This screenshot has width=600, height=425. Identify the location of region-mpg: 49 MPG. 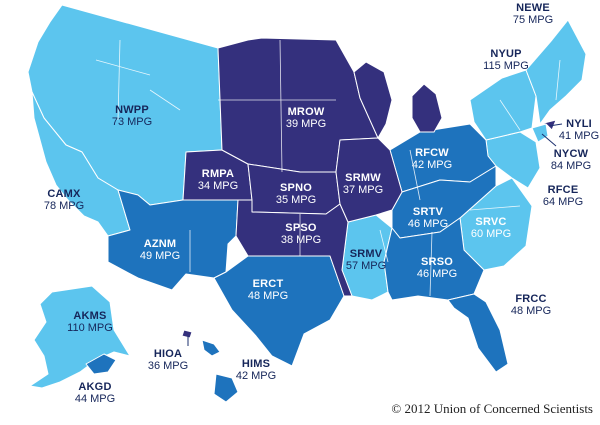
(160, 256).